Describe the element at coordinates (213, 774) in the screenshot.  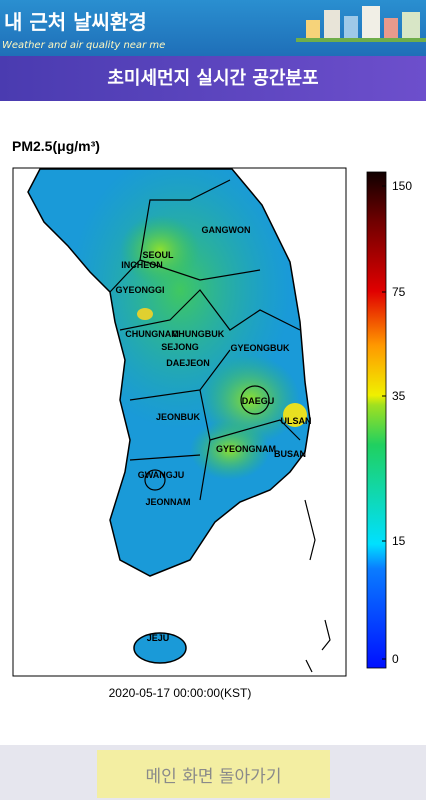
I see `back-button: 메인 화면 돌아가기` at that location.